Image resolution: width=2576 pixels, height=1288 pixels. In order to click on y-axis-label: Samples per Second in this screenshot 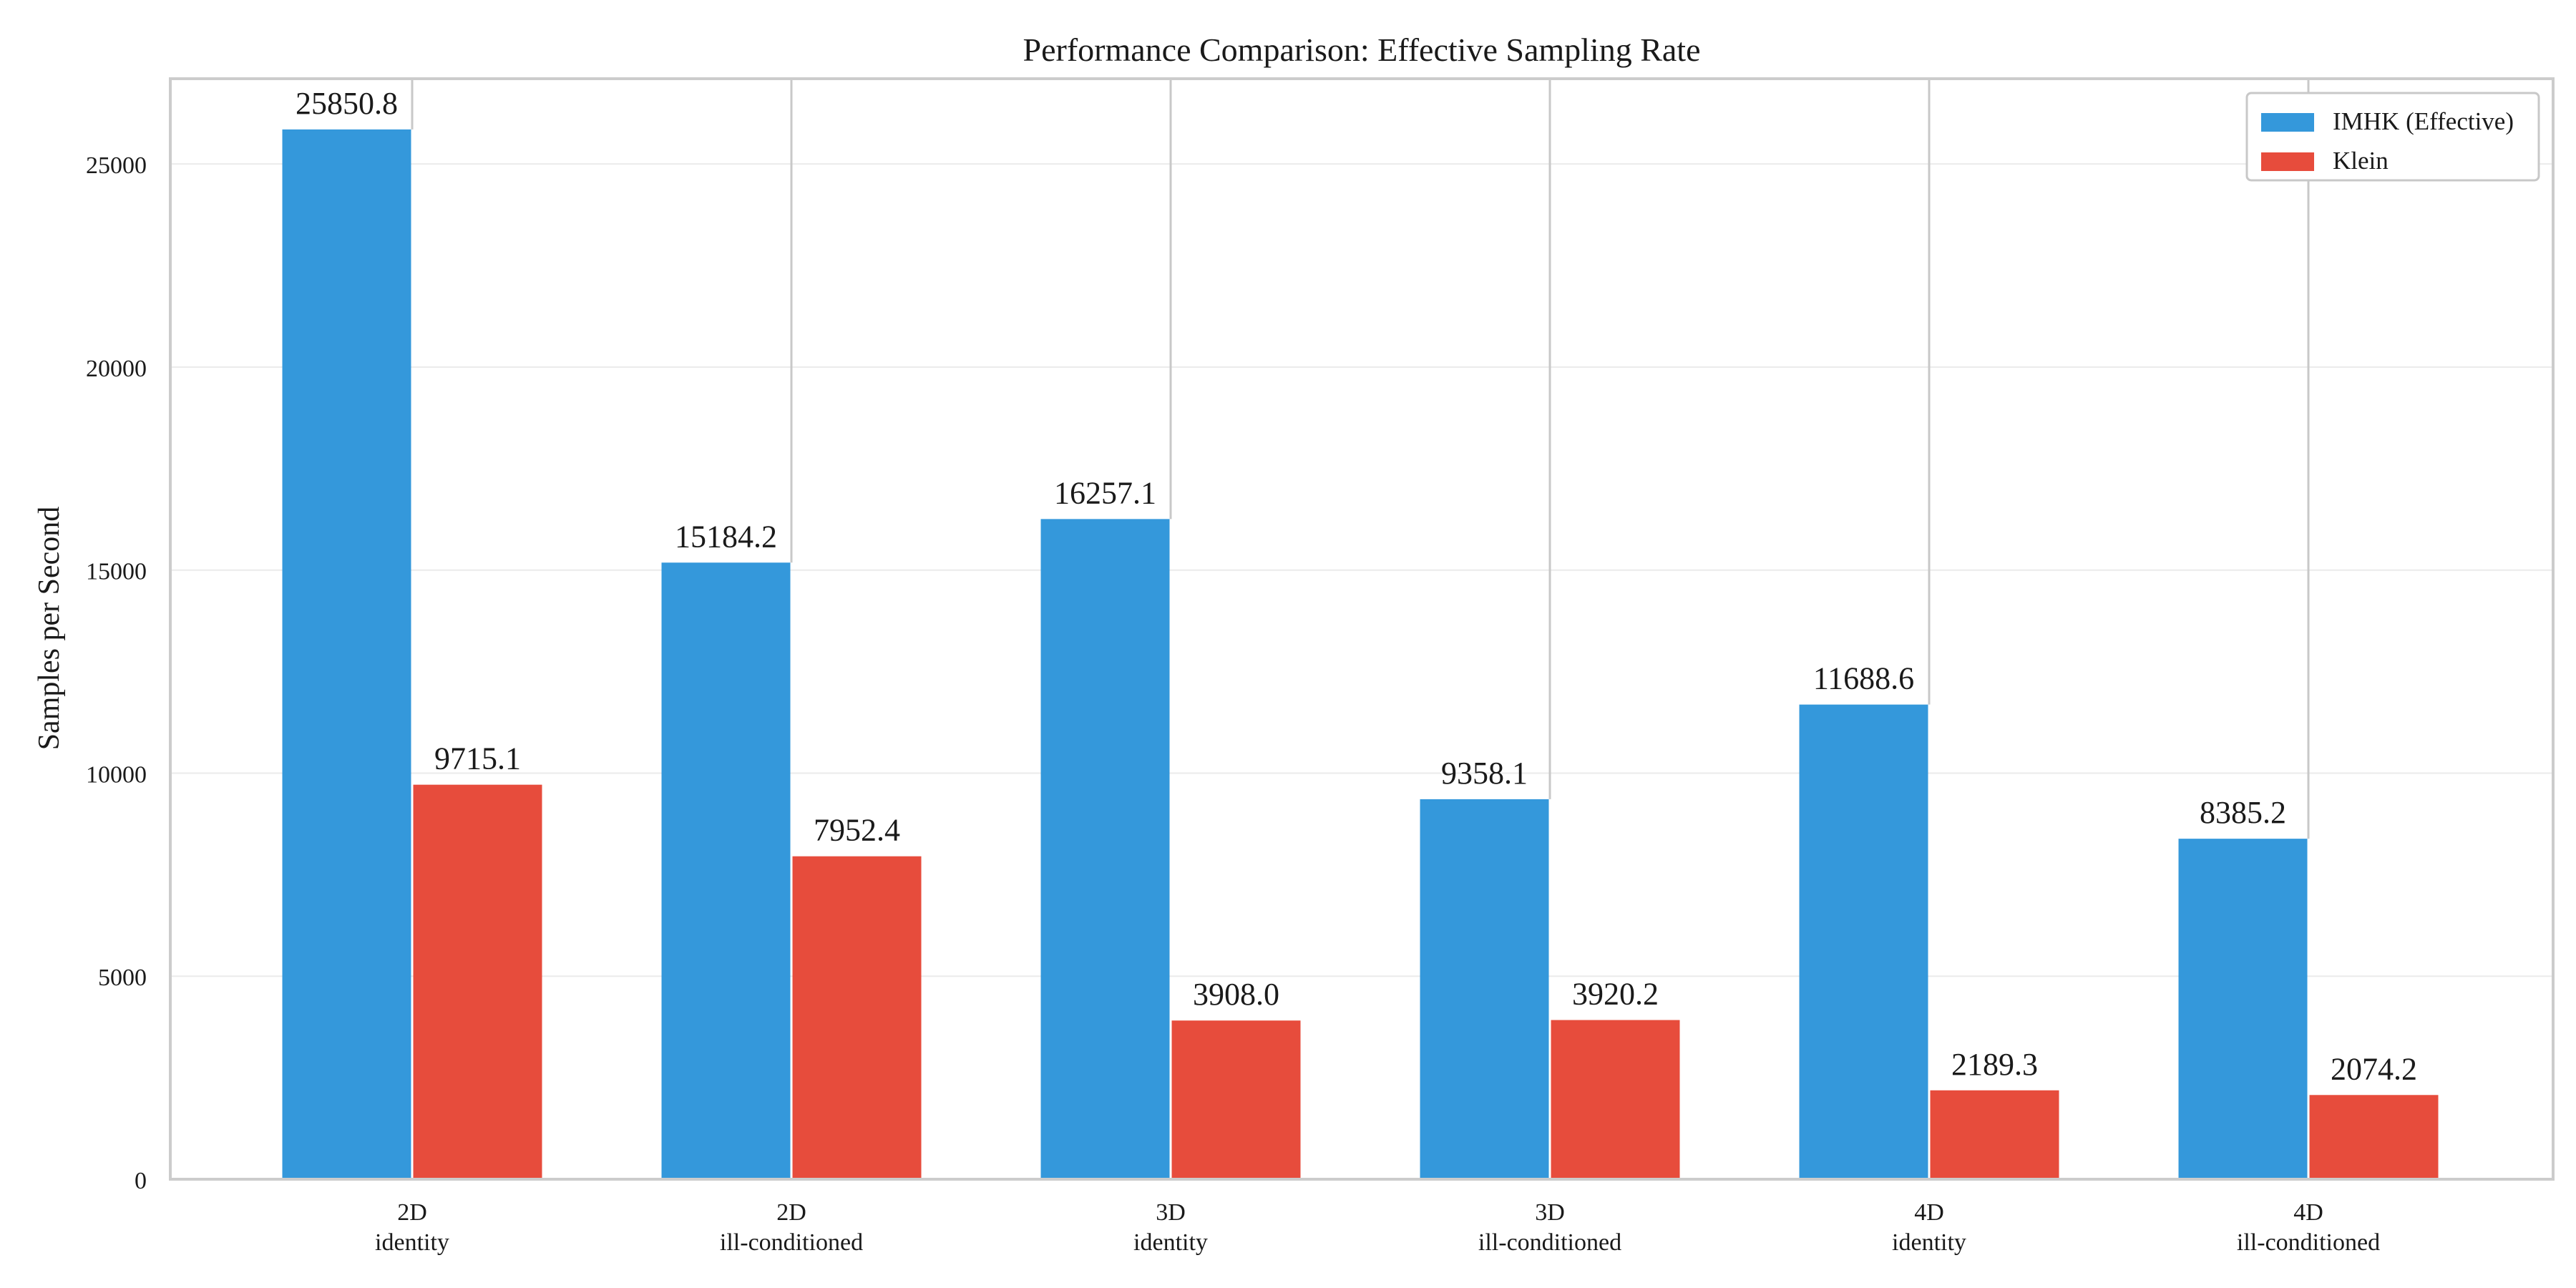, I will do `click(49, 629)`.